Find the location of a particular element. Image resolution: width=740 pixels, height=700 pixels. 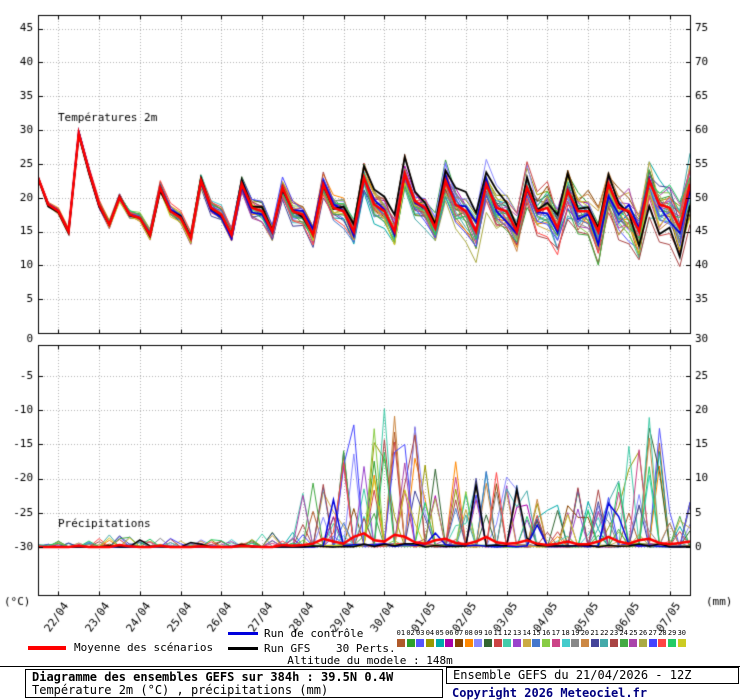

legend-mean-label: Moyenne des scénarios is located at coordinates (144, 647).